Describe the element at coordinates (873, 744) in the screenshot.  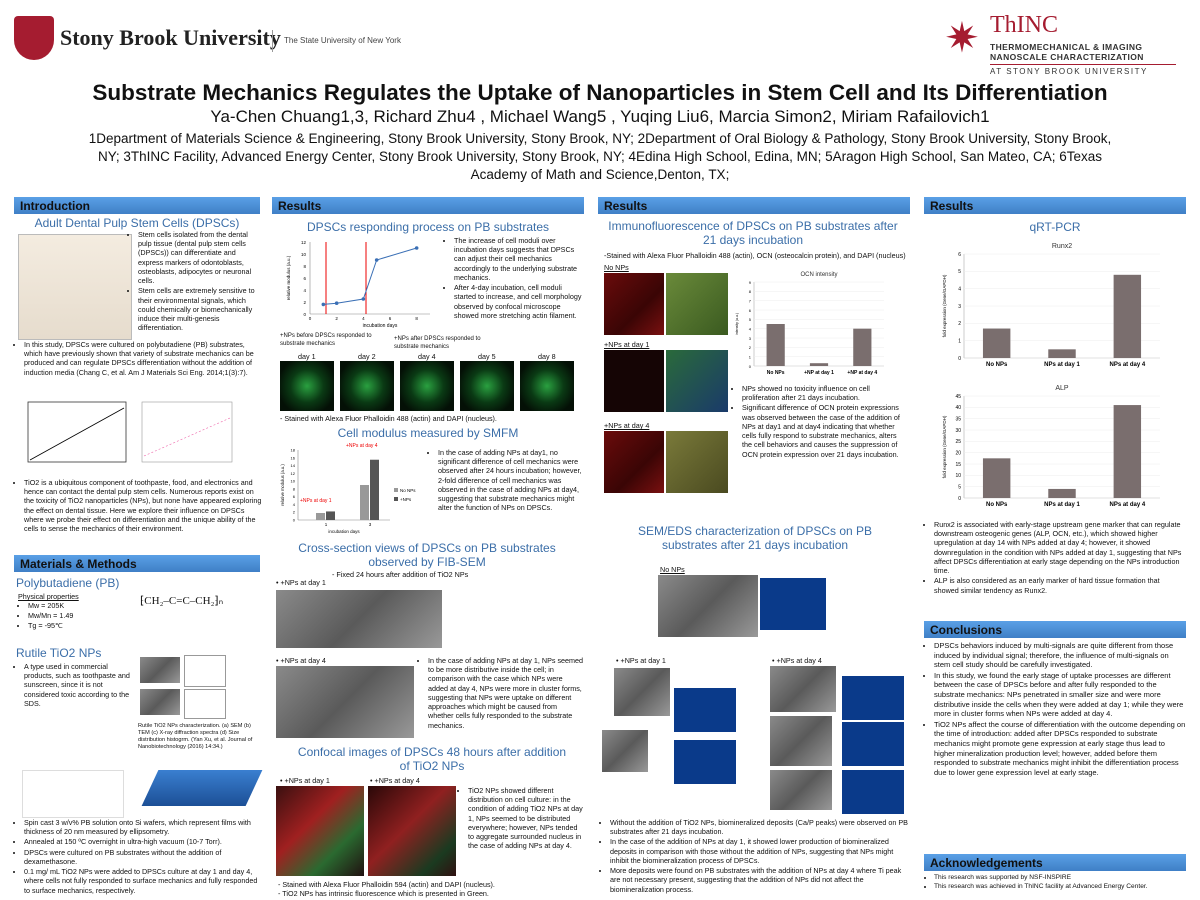
I see `eds-day4-b` at that location.